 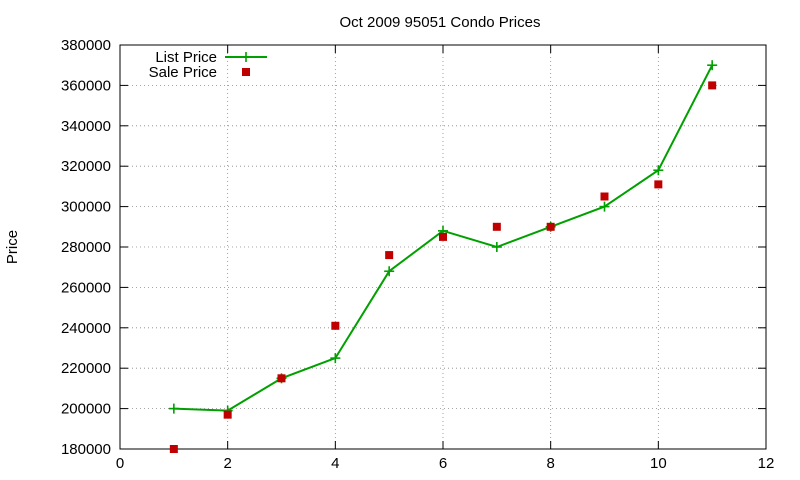 What do you see at coordinates (86, 166) in the screenshot?
I see `y-tick-label: 320000` at bounding box center [86, 166].